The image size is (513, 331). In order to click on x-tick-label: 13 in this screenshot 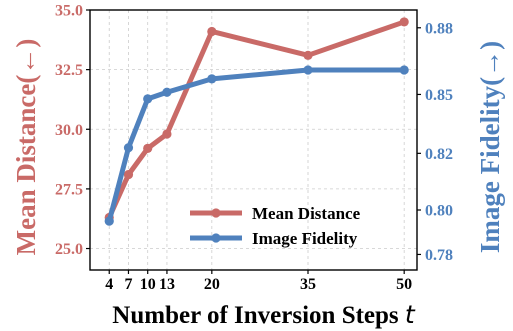, I will do `click(167, 284)`.